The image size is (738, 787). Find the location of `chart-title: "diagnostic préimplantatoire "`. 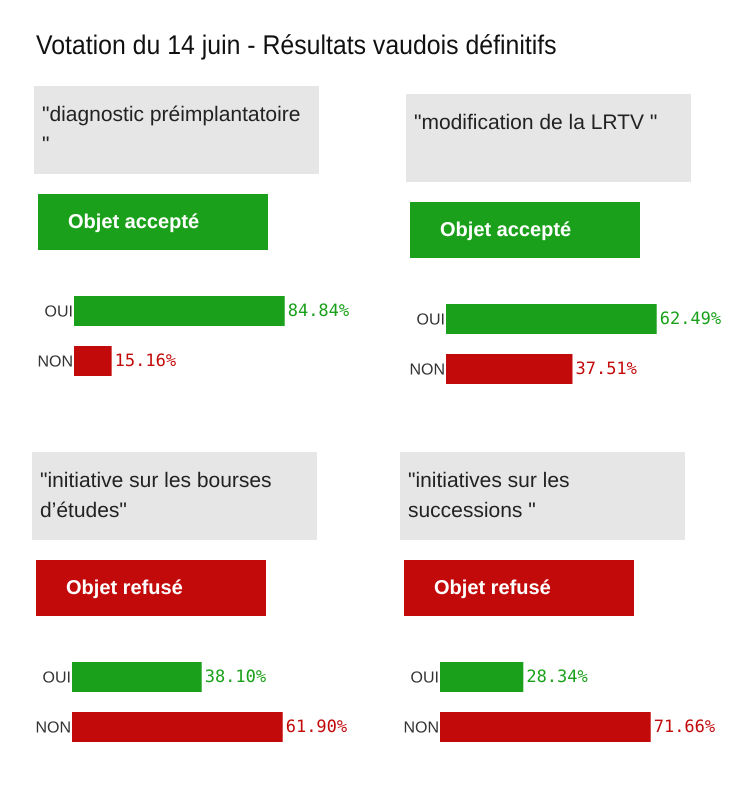

chart-title: "diagnostic préimplantatoire " is located at coordinates (176, 130).